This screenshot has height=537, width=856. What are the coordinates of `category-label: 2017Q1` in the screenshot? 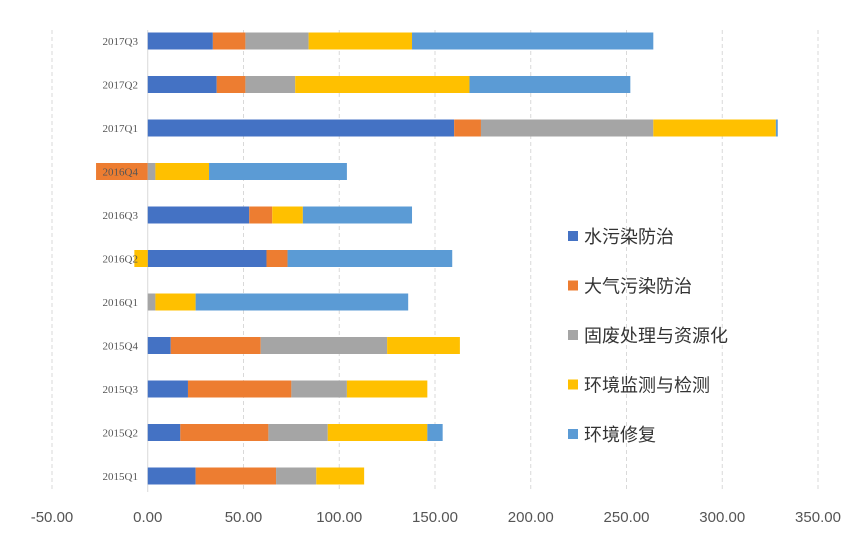 It's located at (120, 129).